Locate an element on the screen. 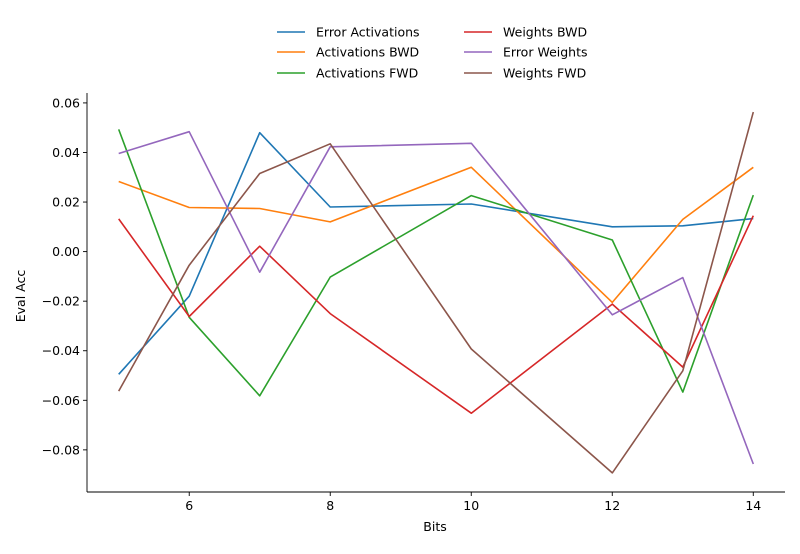  x-tick-label: 8 is located at coordinates (330, 505).